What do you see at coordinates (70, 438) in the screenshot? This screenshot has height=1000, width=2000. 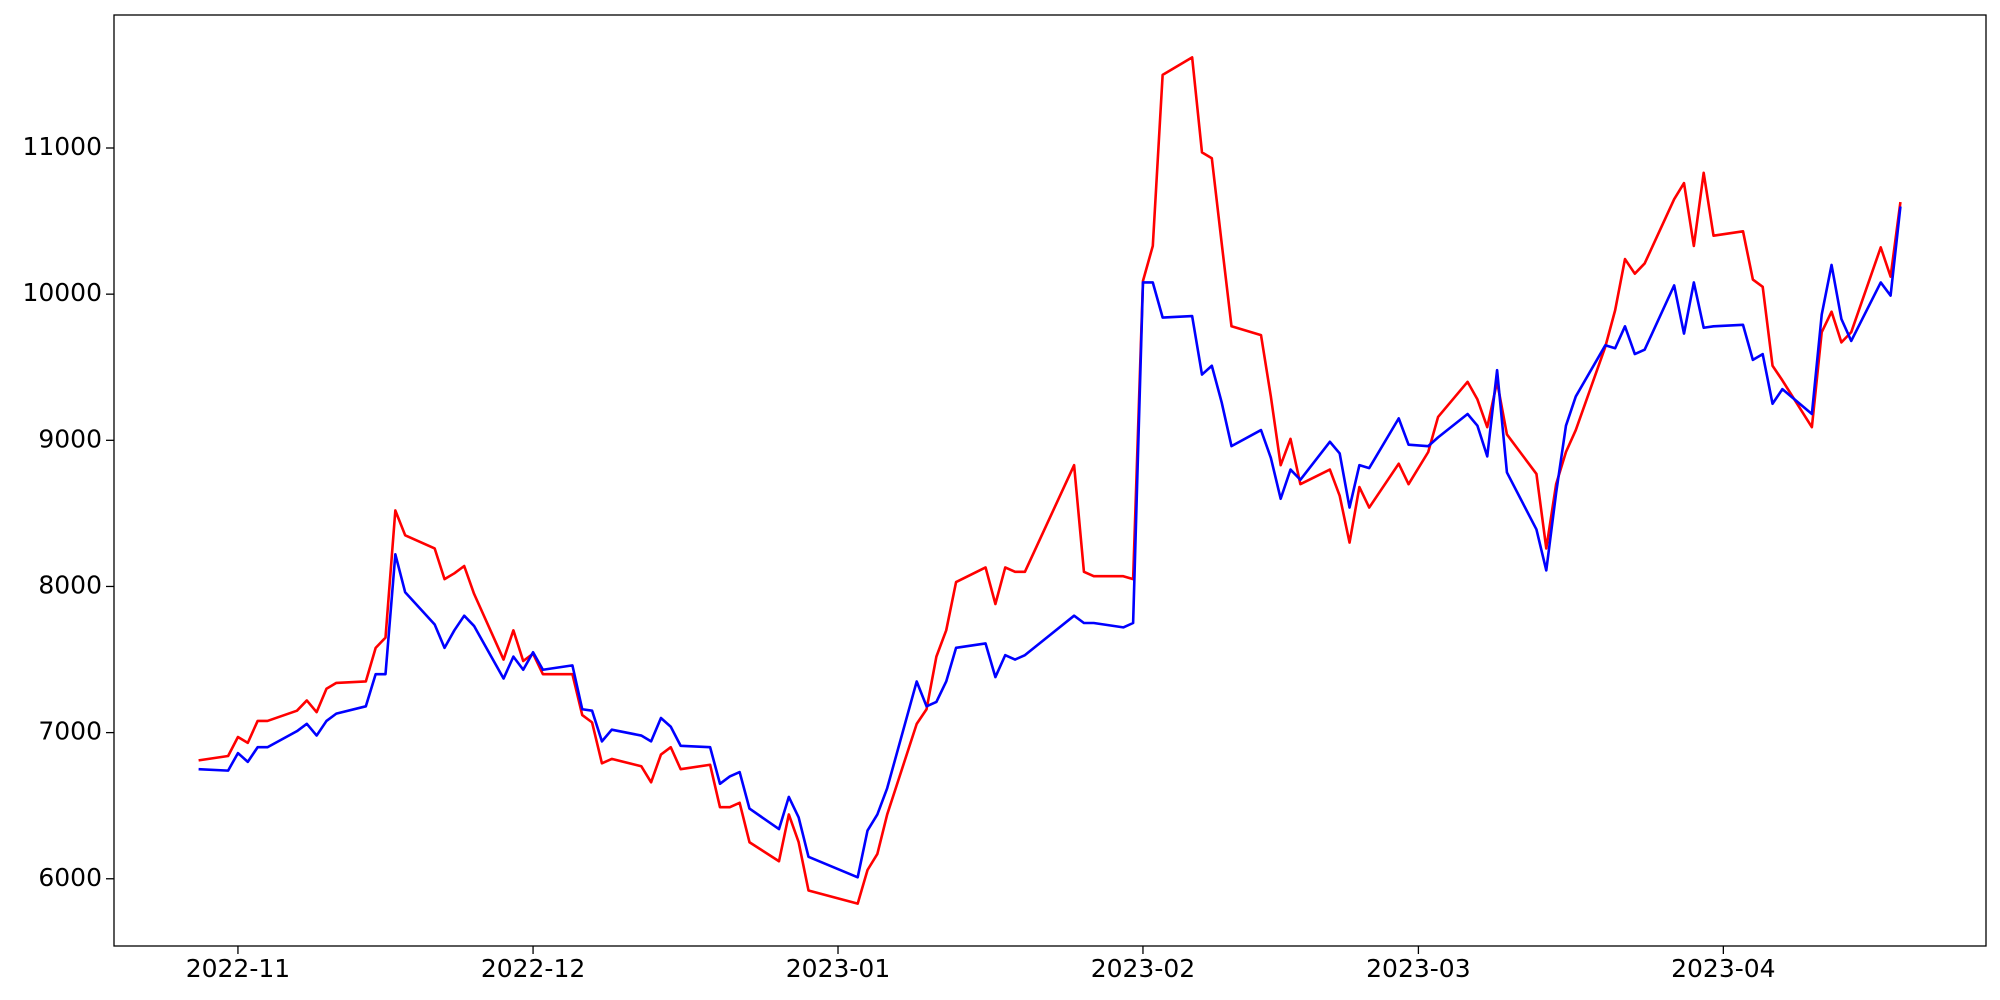 I see `y-tick-label: 9000` at bounding box center [70, 438].